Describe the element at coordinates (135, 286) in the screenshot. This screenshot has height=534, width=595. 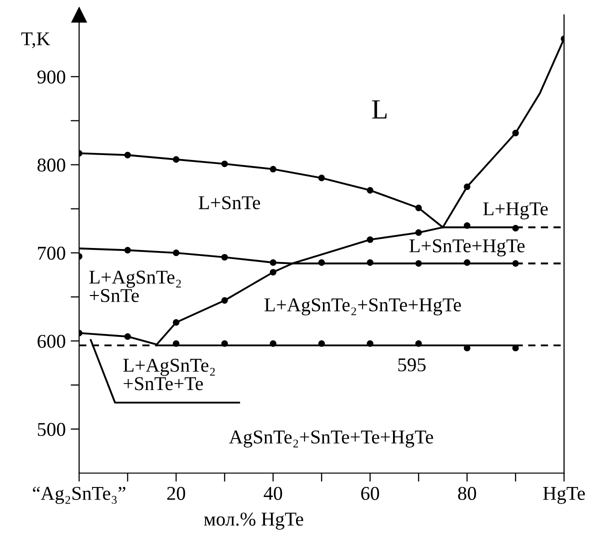
I see `annotation: L+AgSnTe₂ +SnTe` at that location.